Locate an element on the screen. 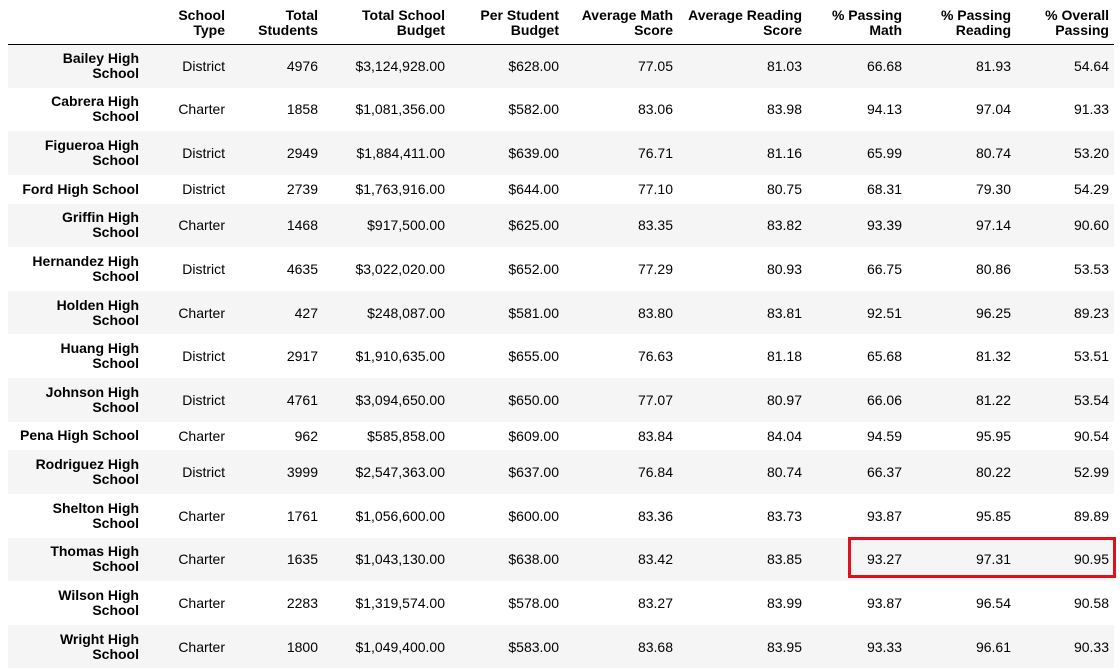  total-students-cell: 2917 is located at coordinates (302, 356).